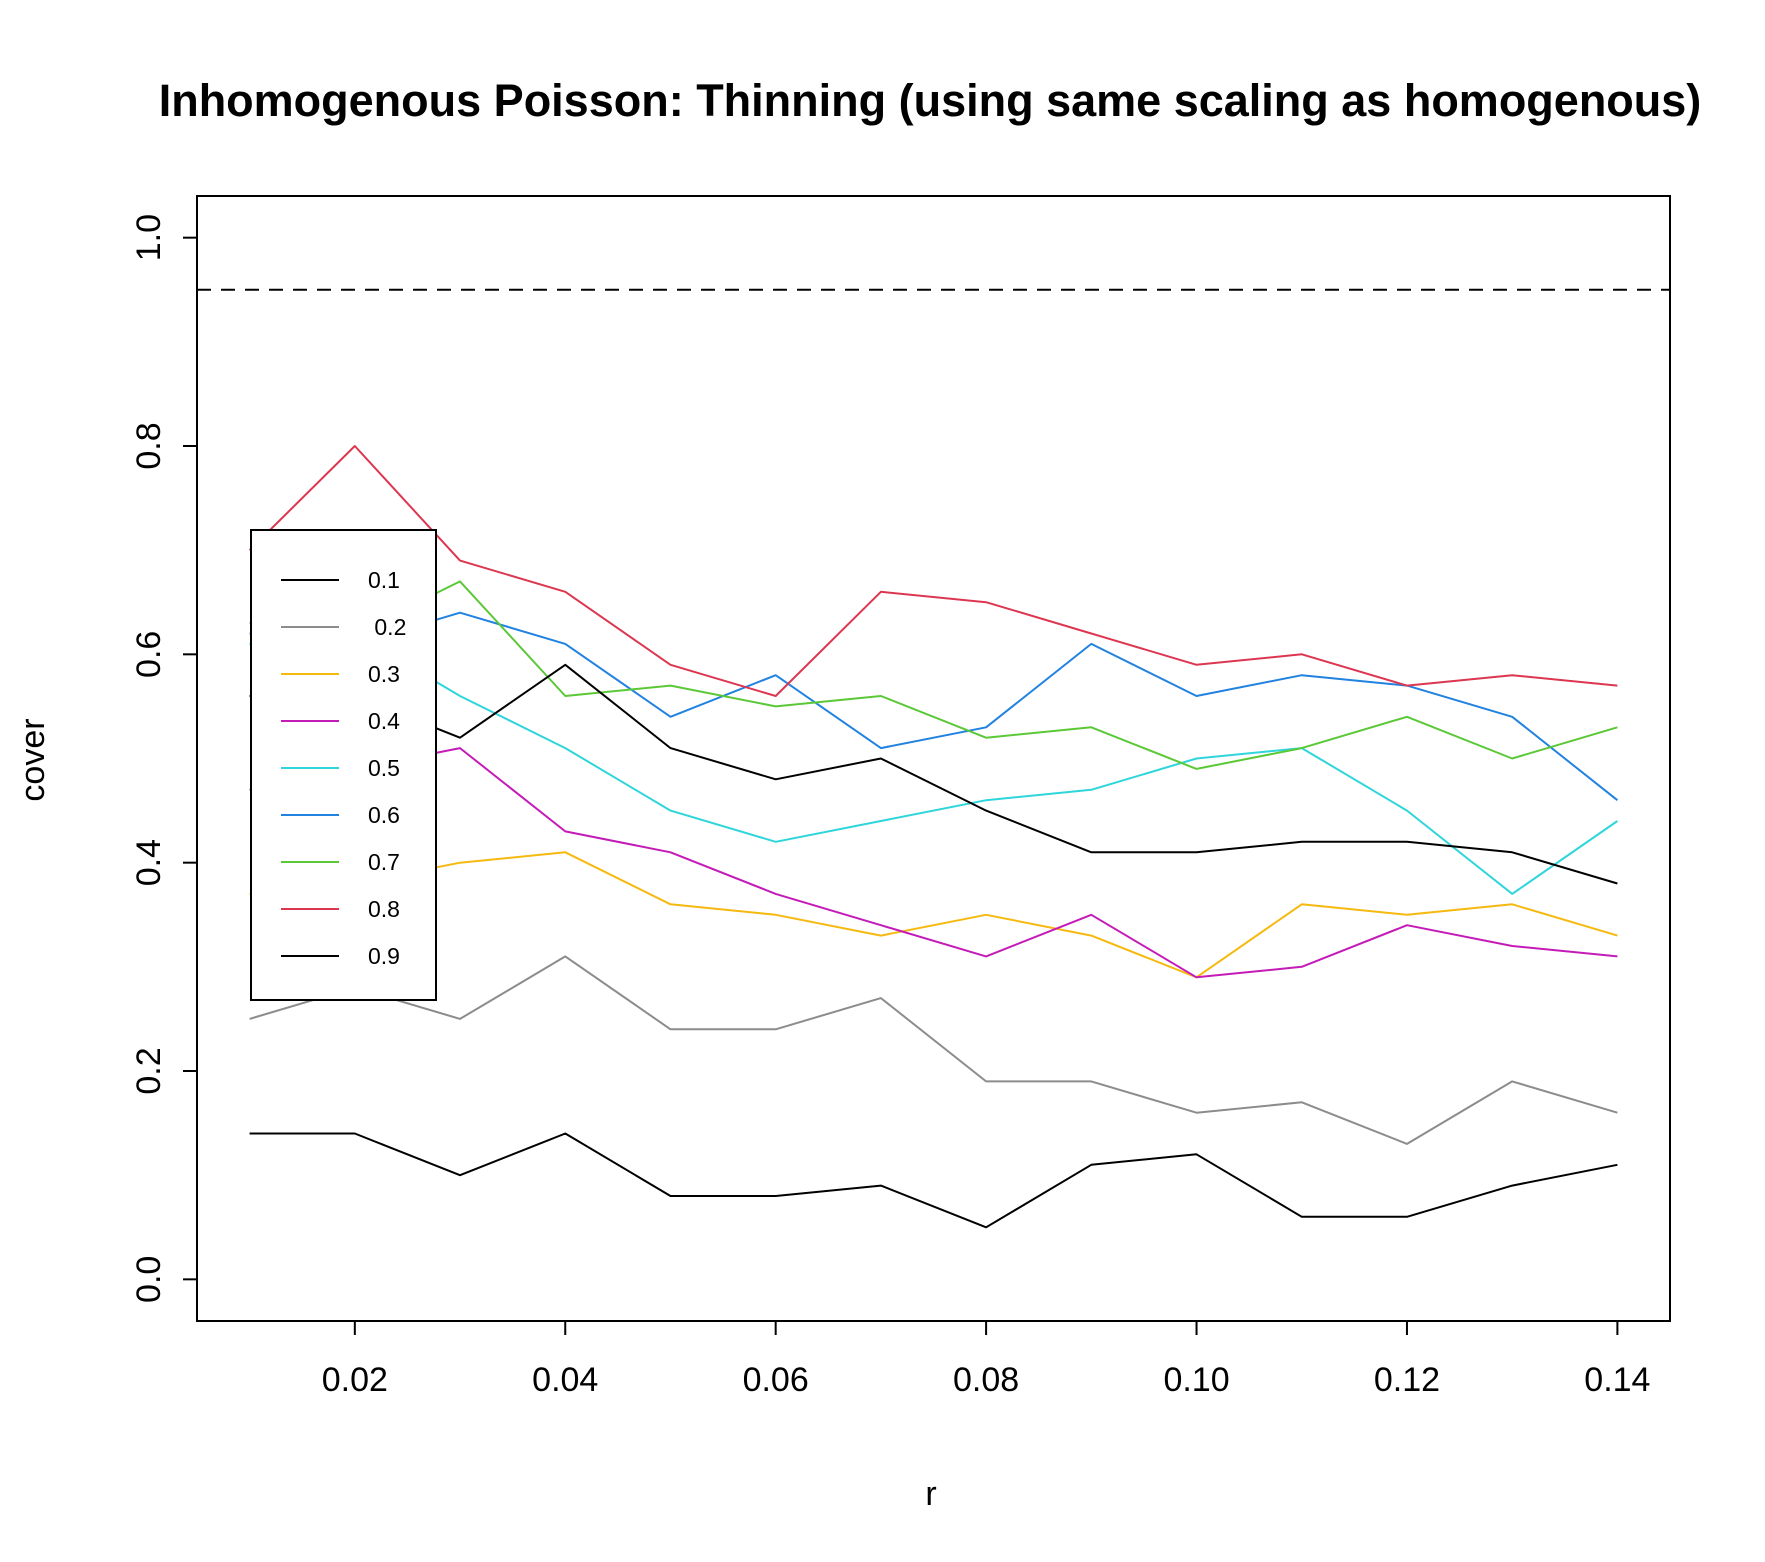  Describe the element at coordinates (986, 1359) in the screenshot. I see `x-axis: 0.02 0.04 0.06 0.08 0.10 0.12 0.14` at that location.